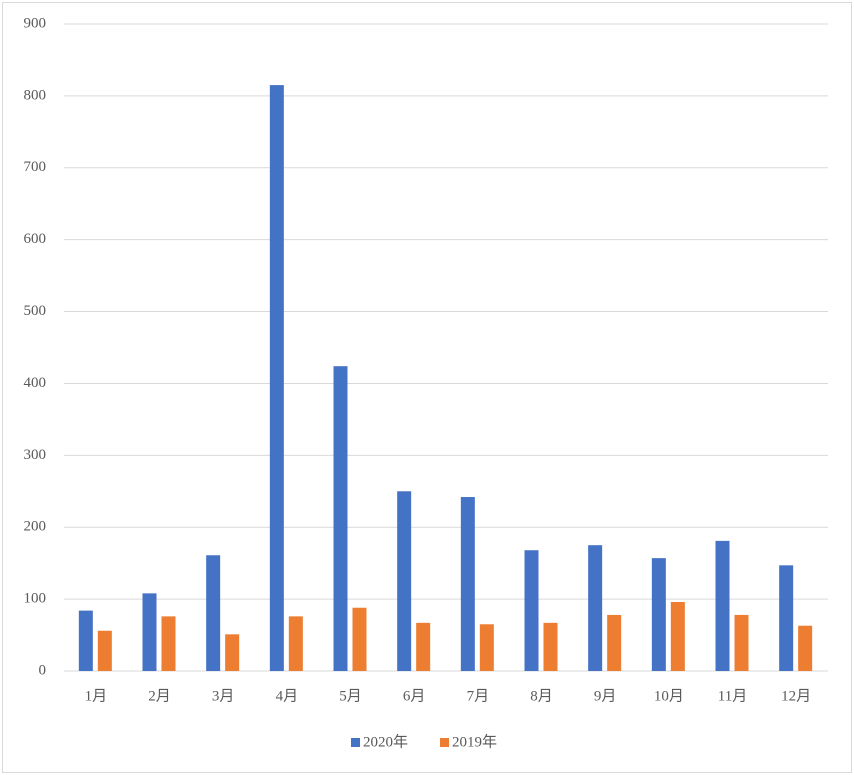 The image size is (854, 775). Describe the element at coordinates (35, 527) in the screenshot. I see `y-tick-label: 200` at that location.